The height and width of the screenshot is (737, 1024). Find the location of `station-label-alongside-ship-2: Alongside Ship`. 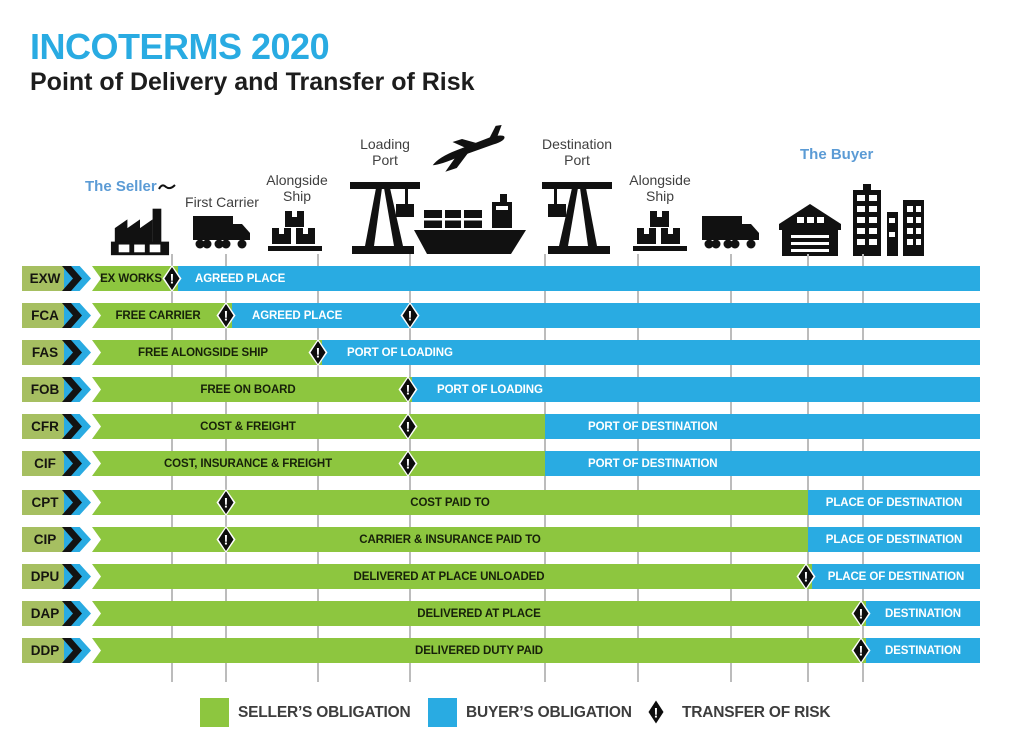

station-label-alongside-ship-2: Alongside Ship is located at coordinates (660, 188).